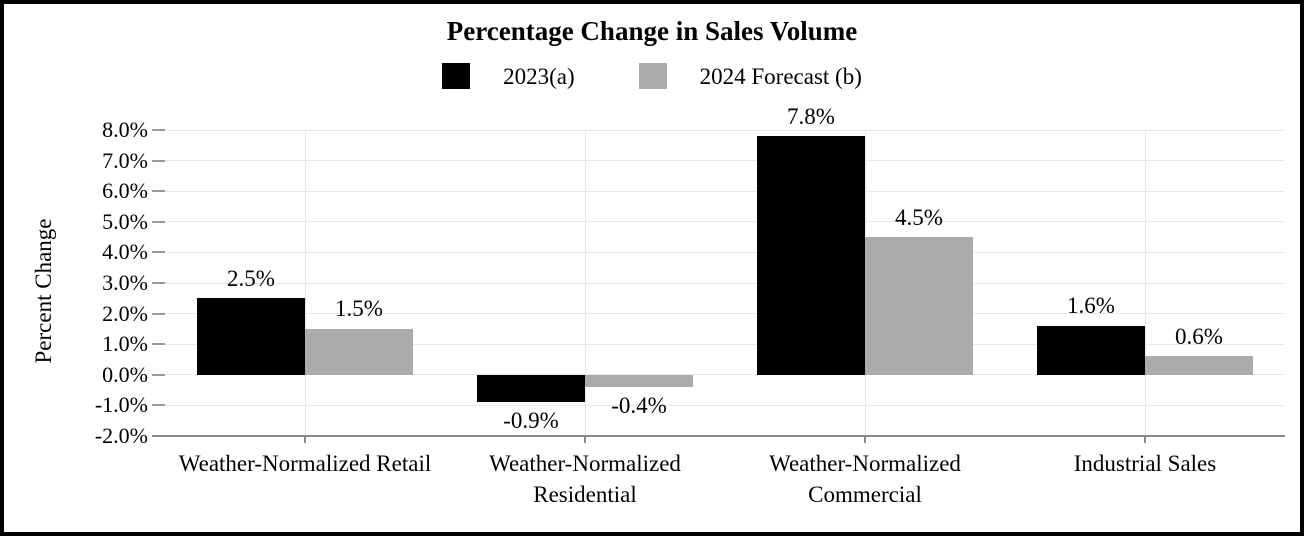  I want to click on bar-value-label: -0.9%, so click(531, 421).